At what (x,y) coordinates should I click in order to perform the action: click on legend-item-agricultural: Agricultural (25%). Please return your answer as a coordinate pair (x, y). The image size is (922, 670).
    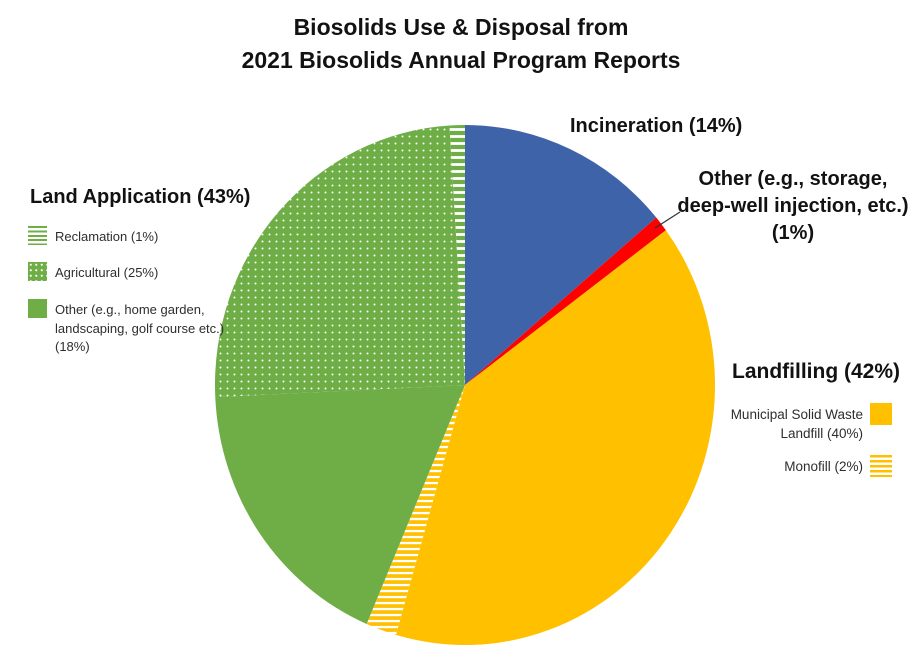
    Looking at the image, I should click on (93, 272).